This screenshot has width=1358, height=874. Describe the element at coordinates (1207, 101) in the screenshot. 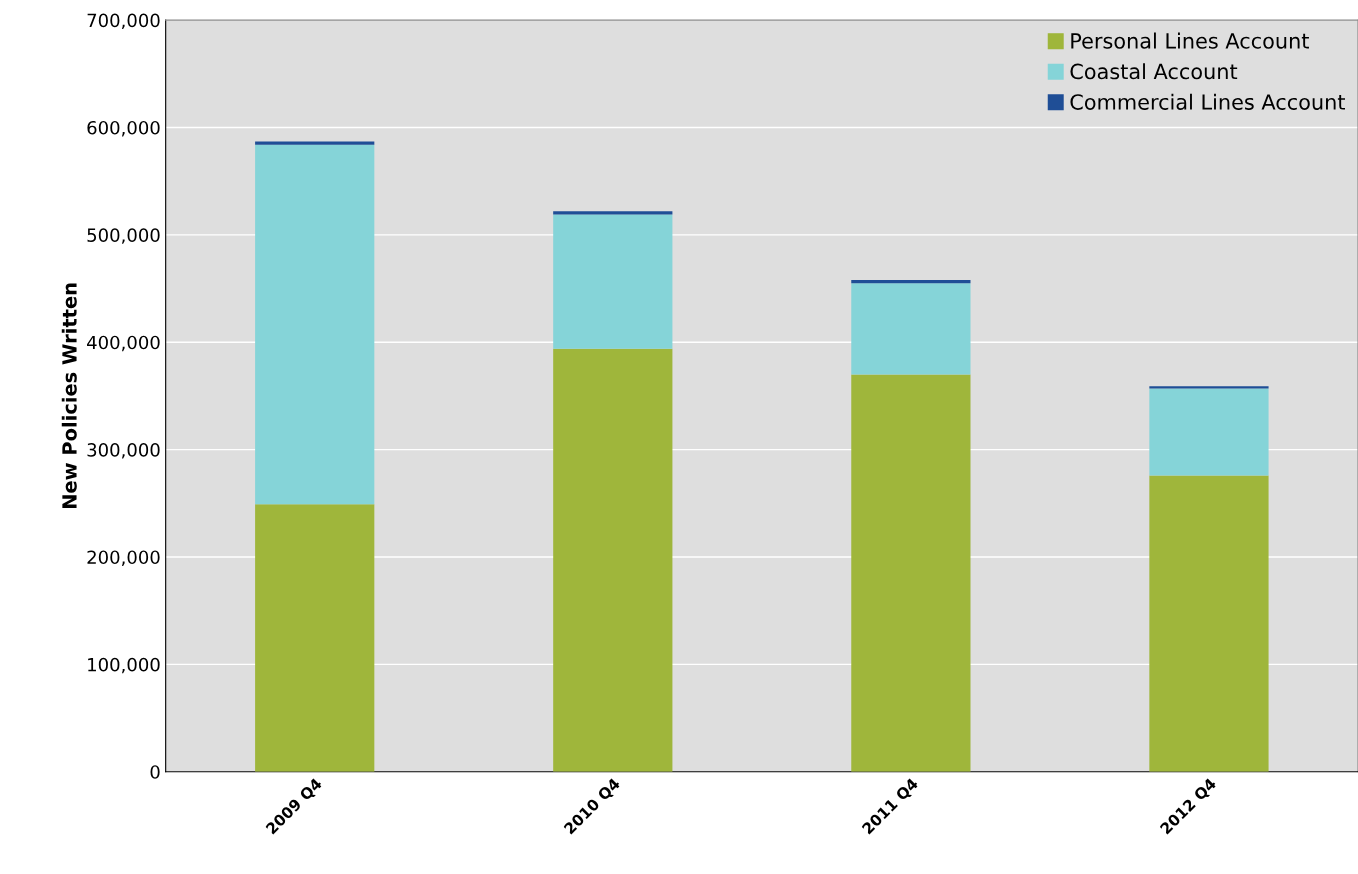

I see `legend-label: Commercial Lines Account` at that location.